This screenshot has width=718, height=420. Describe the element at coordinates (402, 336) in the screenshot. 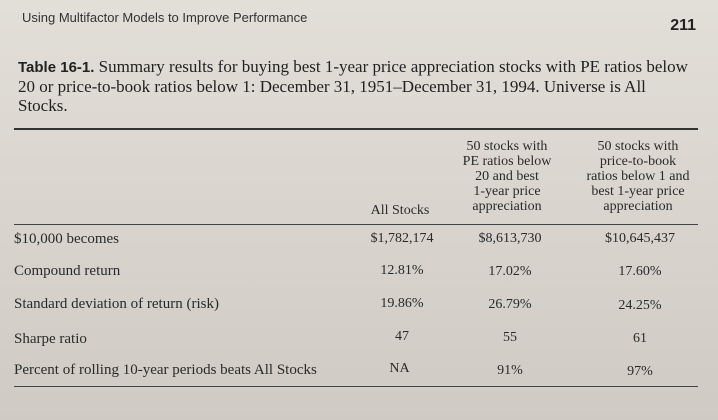

I see `cell-all-stocks: 47` at that location.